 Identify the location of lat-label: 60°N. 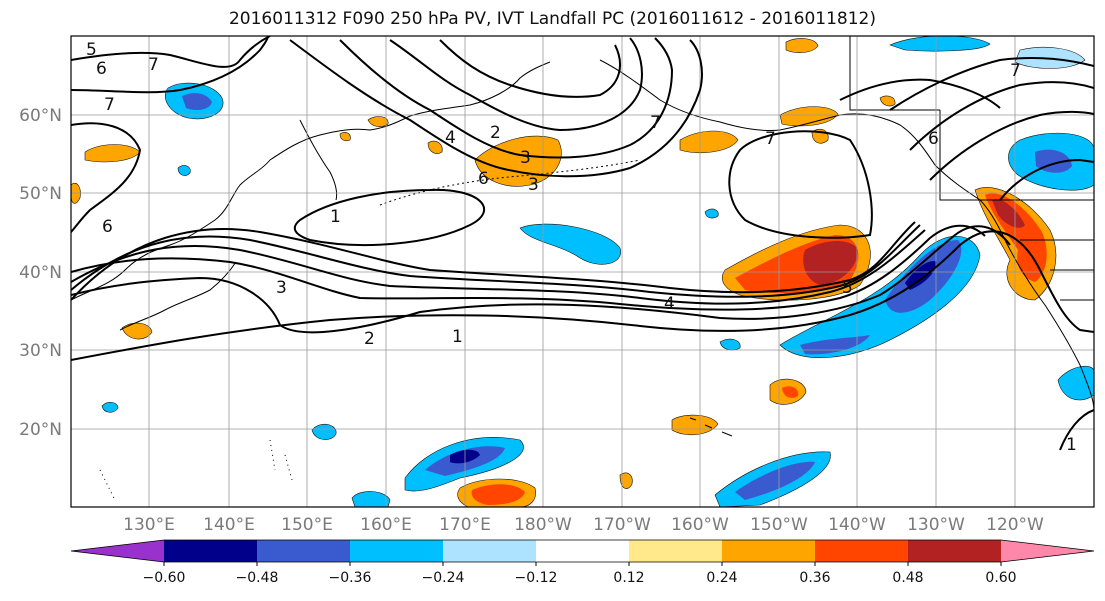
(40, 116).